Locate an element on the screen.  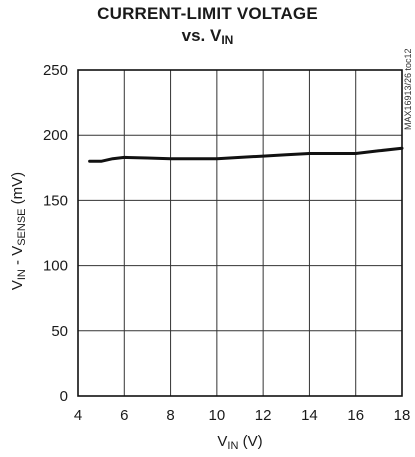
y-tick-label: 250 is located at coordinates (55, 70).